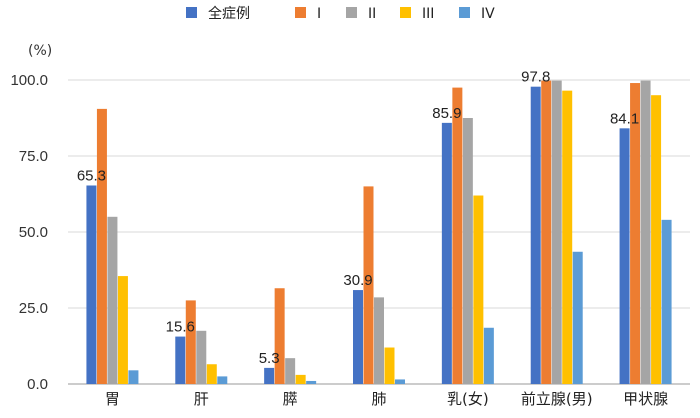 The width and height of the screenshot is (700, 418). I want to click on y-tick-label: 100.0, so click(29, 80).